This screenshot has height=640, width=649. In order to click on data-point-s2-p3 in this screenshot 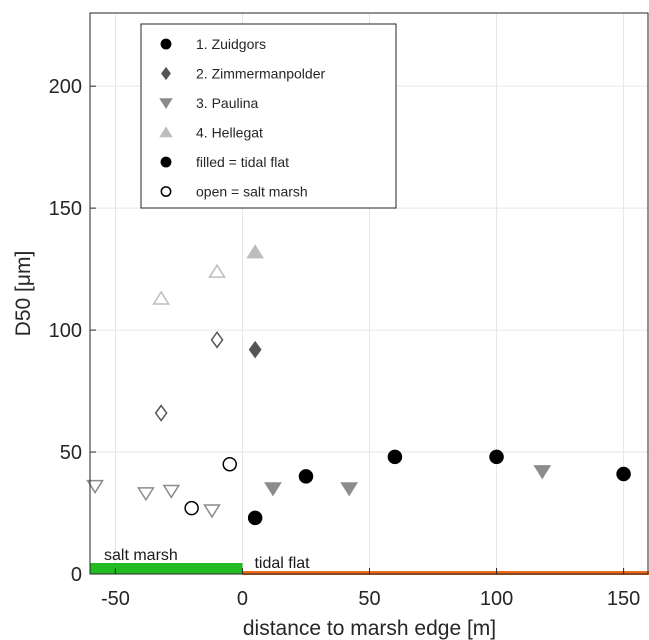, I will do `click(212, 511)`.